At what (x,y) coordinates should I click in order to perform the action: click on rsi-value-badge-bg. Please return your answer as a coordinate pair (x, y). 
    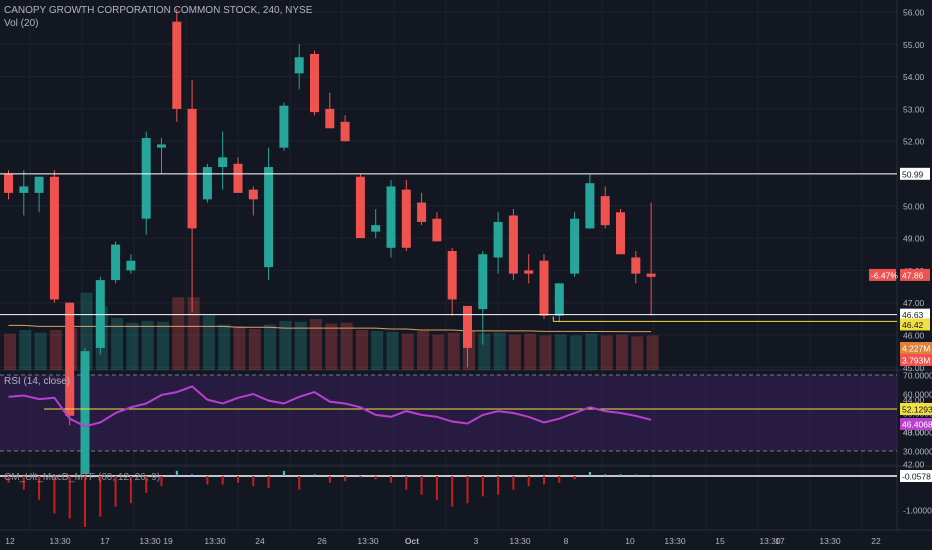
    Looking at the image, I should click on (916, 424).